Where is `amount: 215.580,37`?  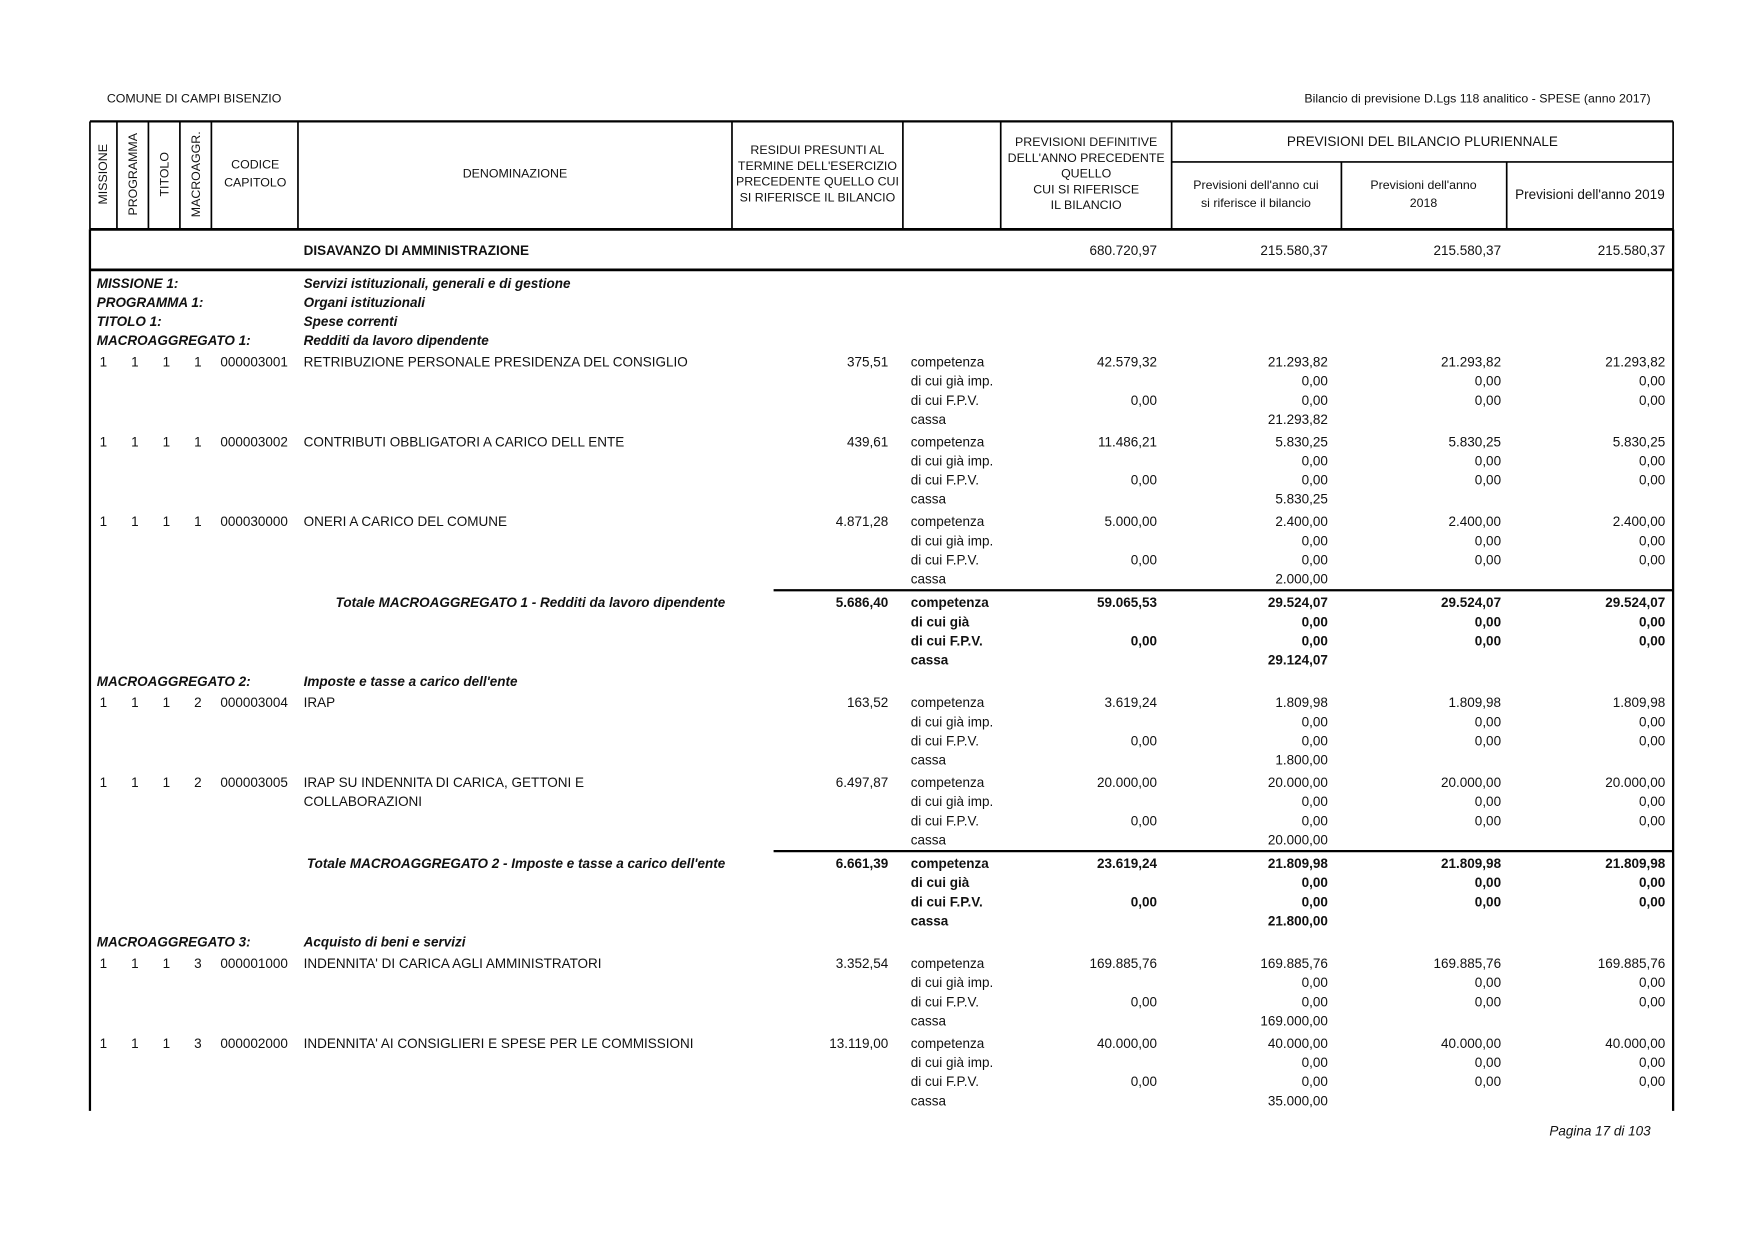
amount: 215.580,37 is located at coordinates (1631, 250).